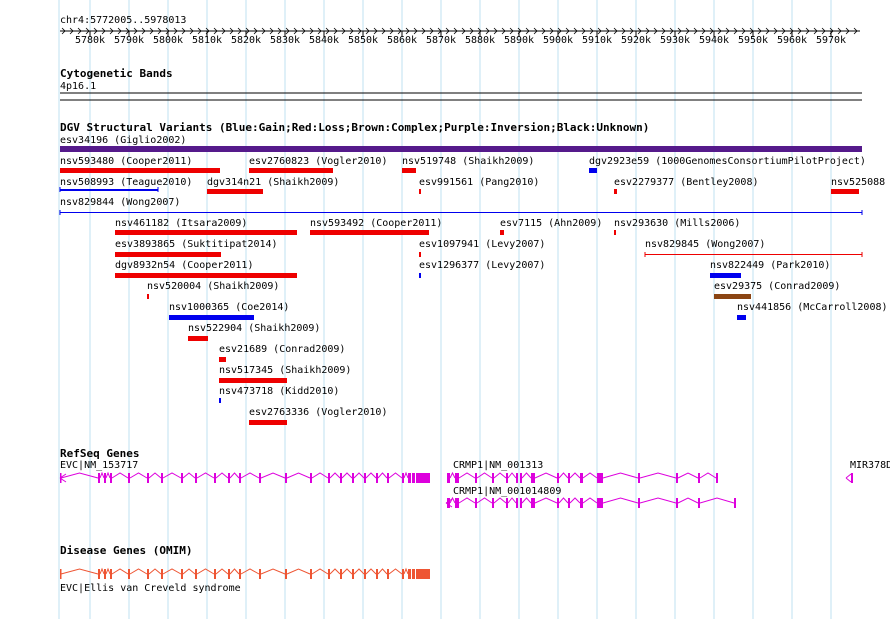 The width and height of the screenshot is (890, 619). Describe the element at coordinates (705, 244) in the screenshot. I see `dgv-variant-label: nsv829845 (Wong2007)` at that location.